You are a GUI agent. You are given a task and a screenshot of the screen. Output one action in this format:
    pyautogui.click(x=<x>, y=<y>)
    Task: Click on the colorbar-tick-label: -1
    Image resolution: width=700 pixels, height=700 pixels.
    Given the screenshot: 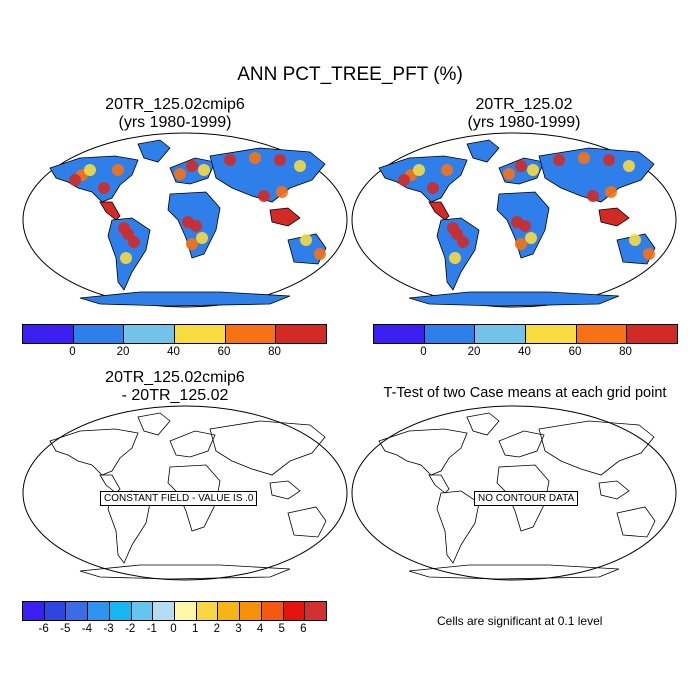 What is the action you would take?
    pyautogui.click(x=151, y=629)
    